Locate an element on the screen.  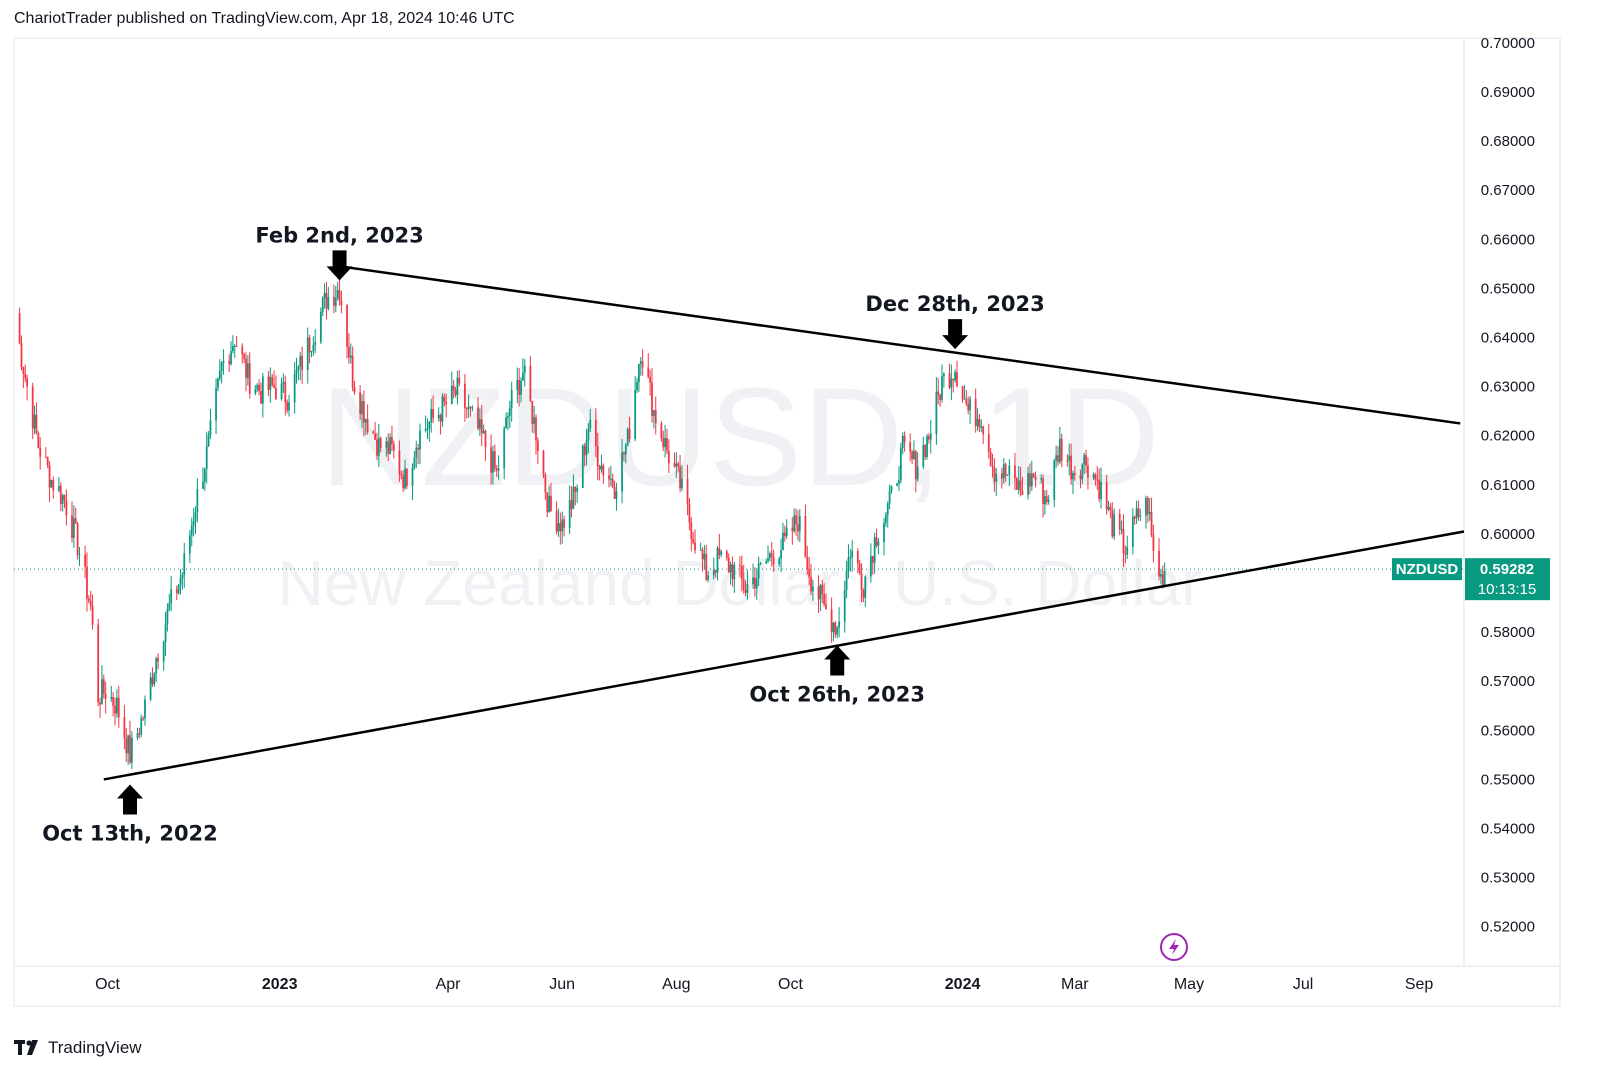
tradingview-logo: TradingView is located at coordinates (78, 1048).